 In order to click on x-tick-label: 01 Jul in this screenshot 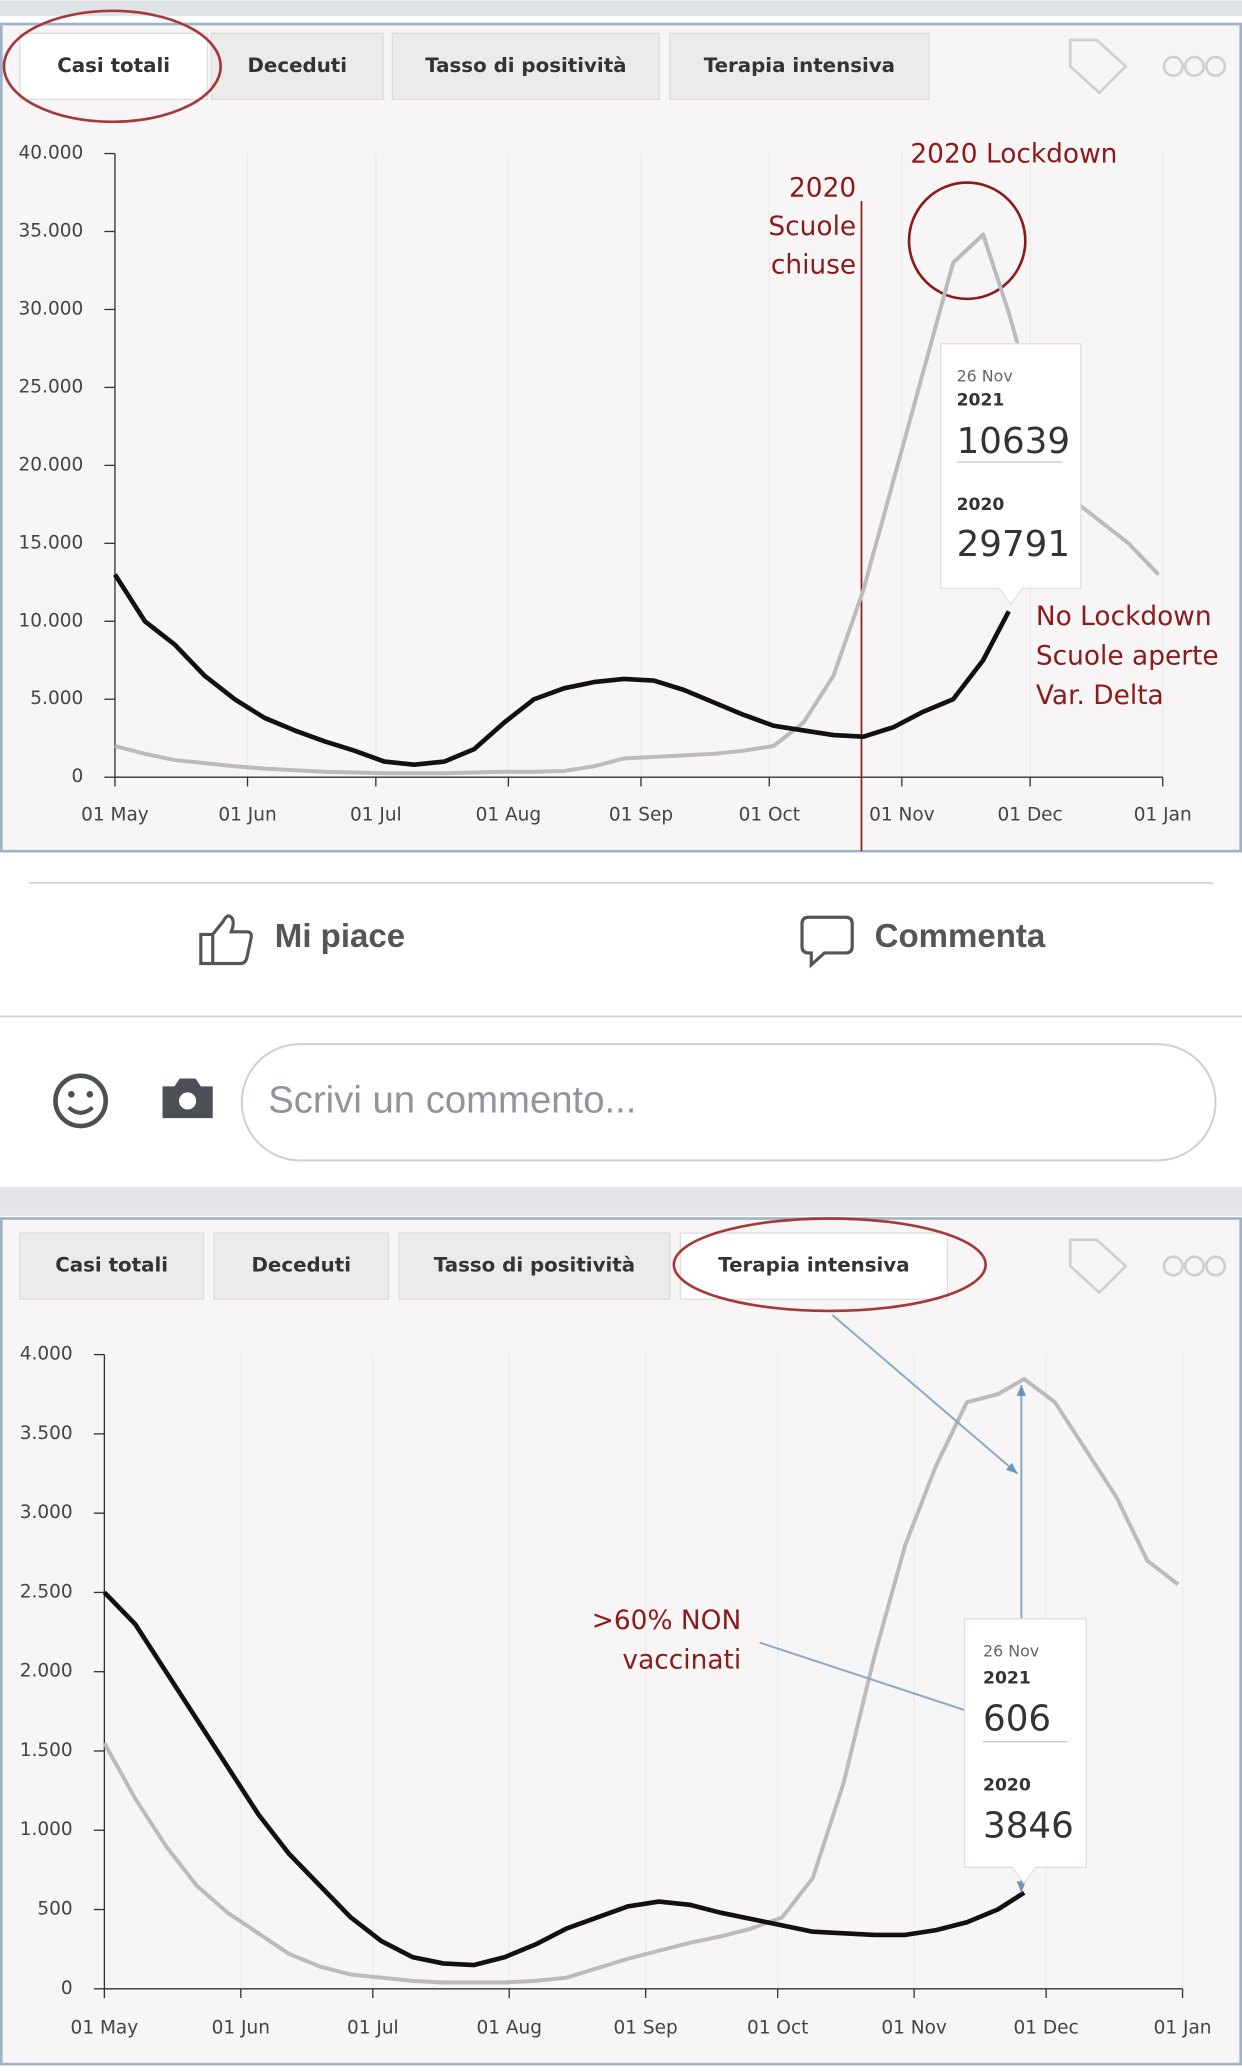, I will do `click(373, 2027)`.